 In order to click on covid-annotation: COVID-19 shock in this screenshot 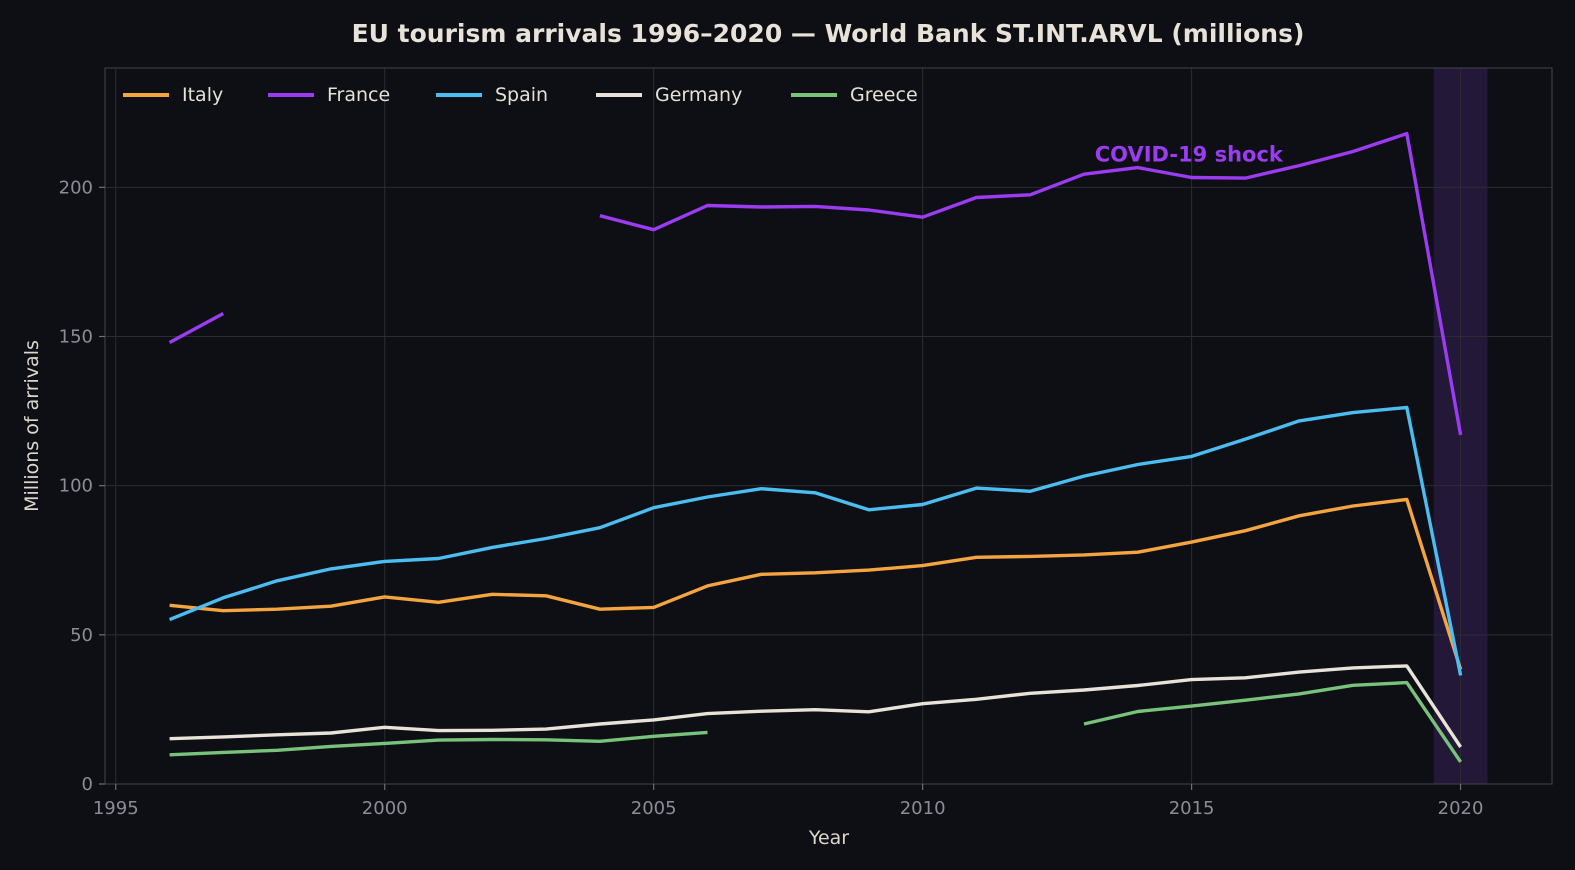, I will do `click(1189, 155)`.